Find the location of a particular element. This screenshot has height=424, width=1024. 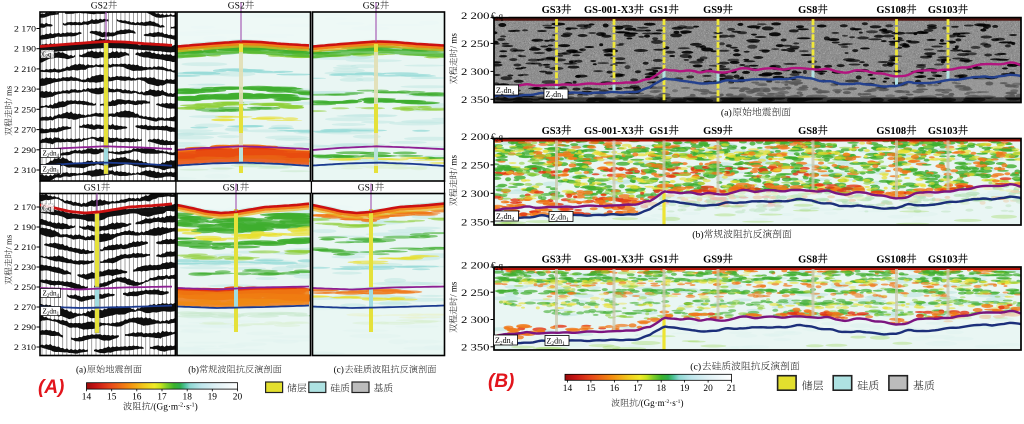

svg-text: (A) is located at coordinates (51, 387).